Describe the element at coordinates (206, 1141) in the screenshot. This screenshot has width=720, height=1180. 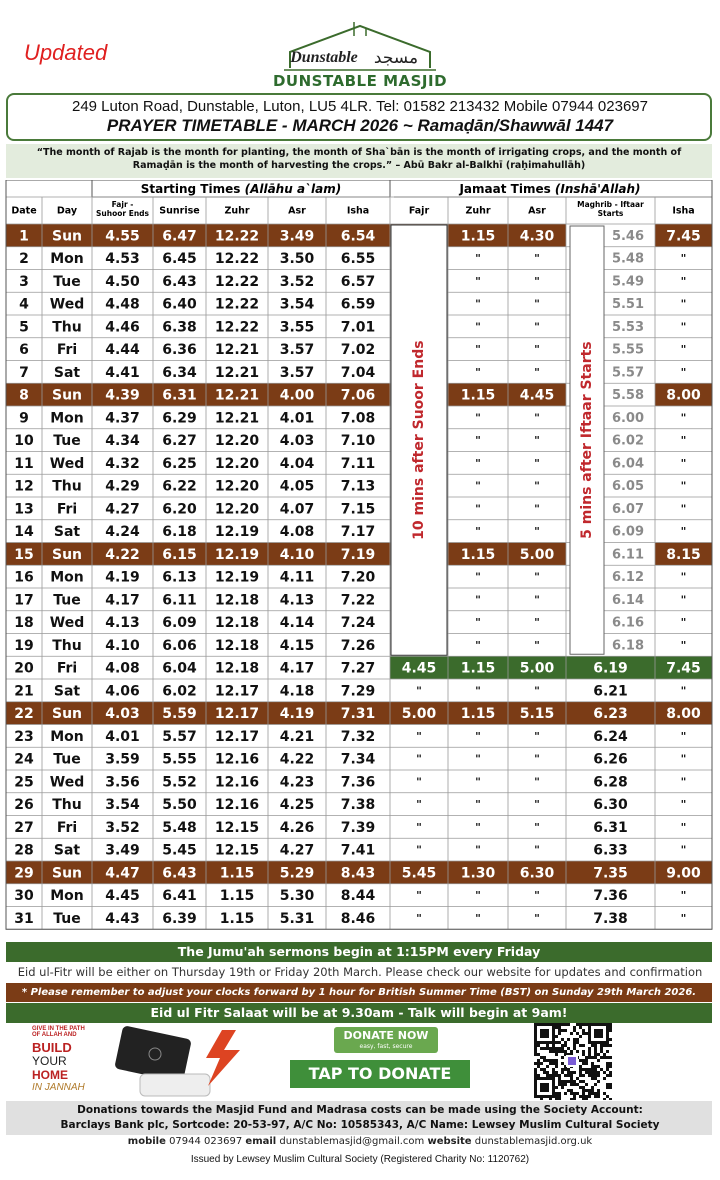
I see `mobile: 07944 023697` at that location.